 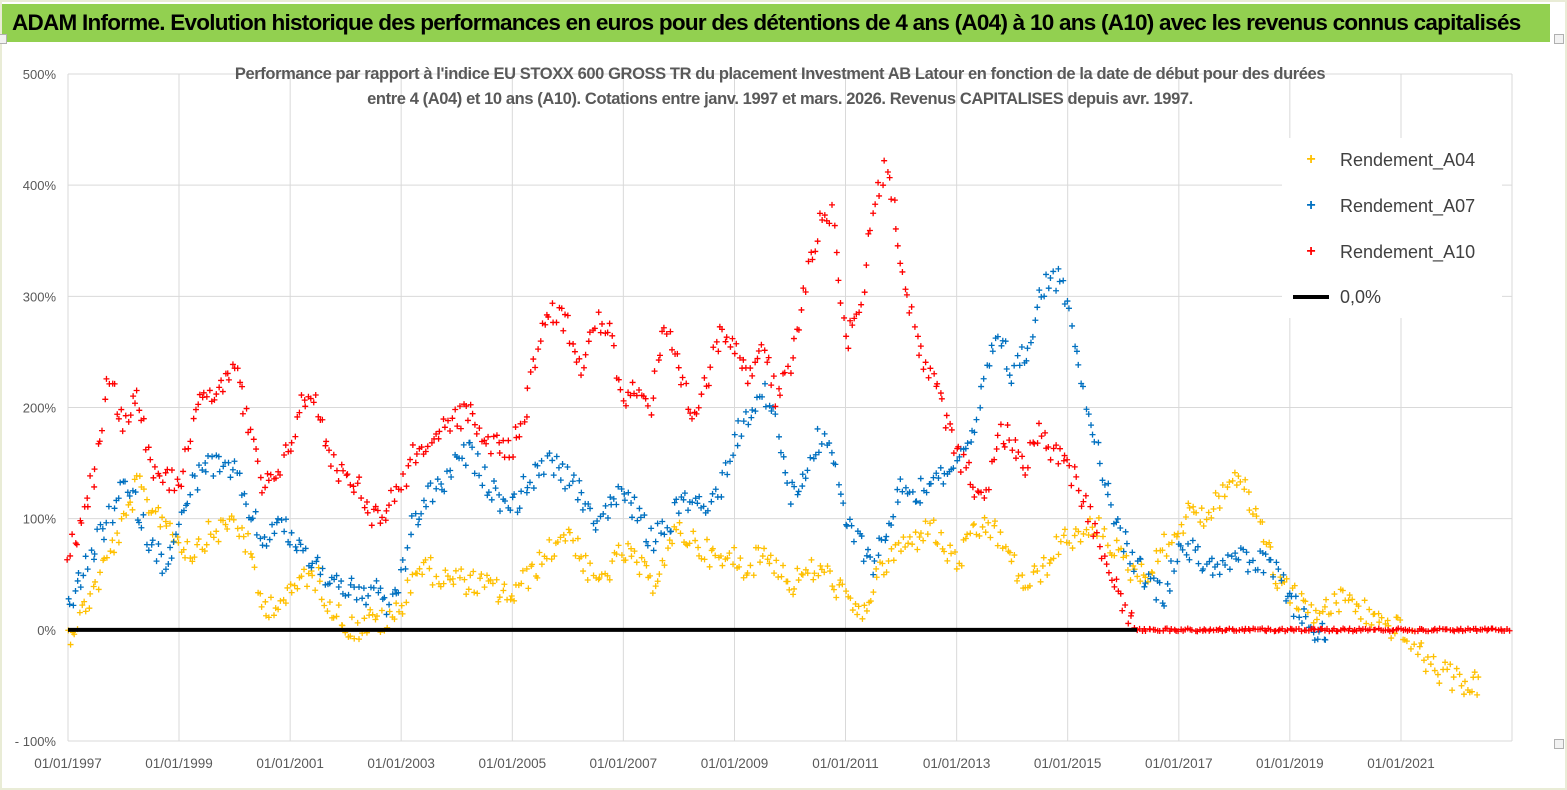 What do you see at coordinates (1378, 160) in the screenshot?
I see `legend-item-a04: + Rendement_A04` at bounding box center [1378, 160].